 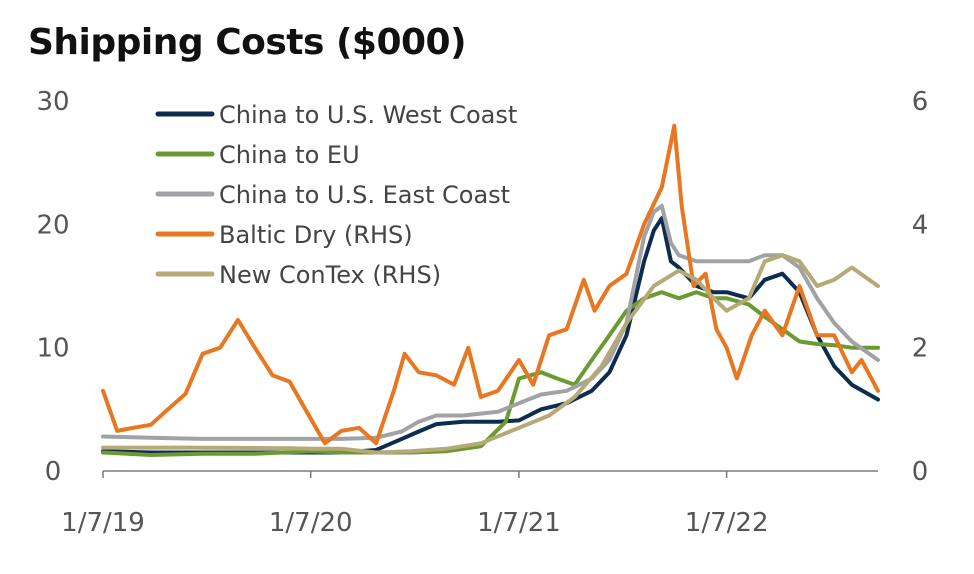 What do you see at coordinates (53, 472) in the screenshot?
I see `y-left-tick-label: 0` at bounding box center [53, 472].